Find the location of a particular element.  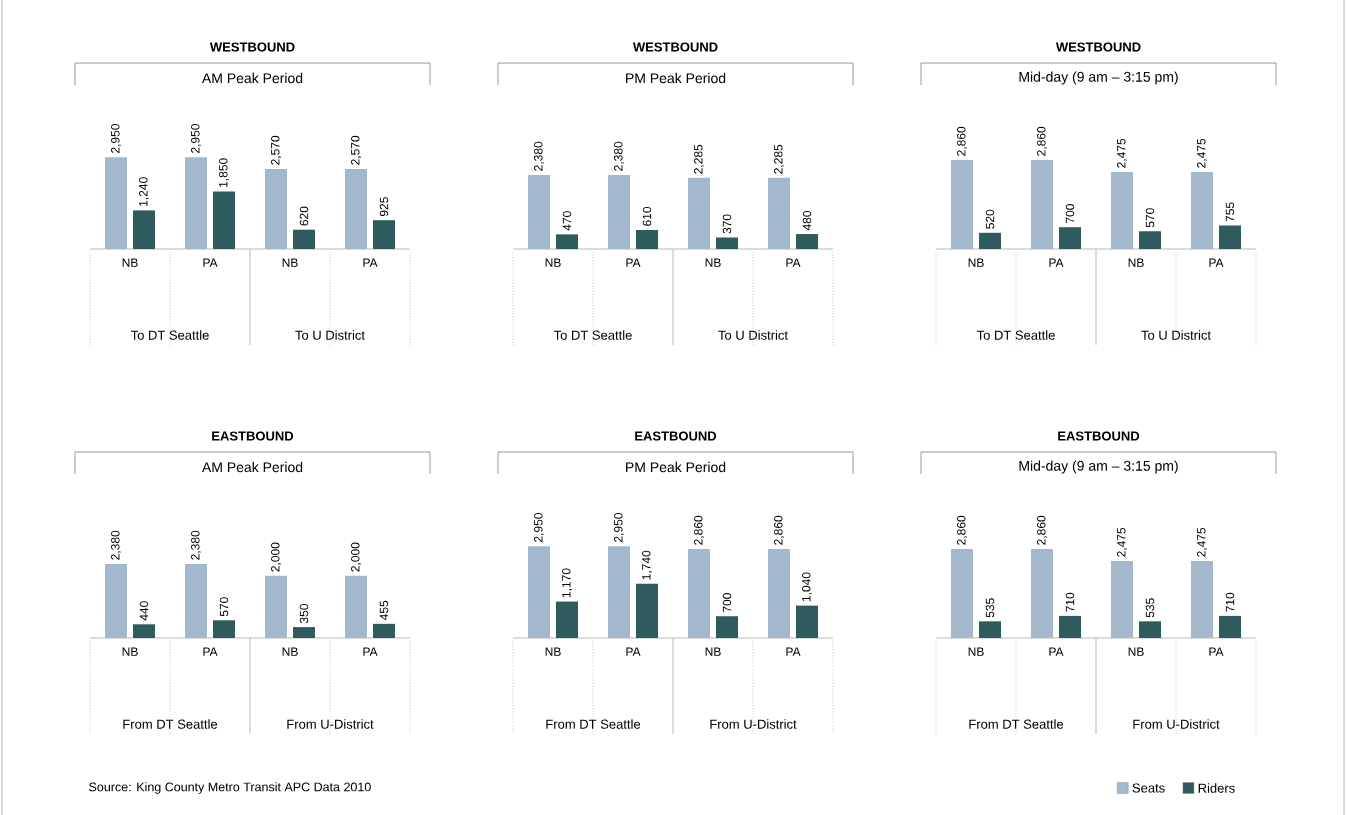

legend-label: Seats is located at coordinates (1148, 788).